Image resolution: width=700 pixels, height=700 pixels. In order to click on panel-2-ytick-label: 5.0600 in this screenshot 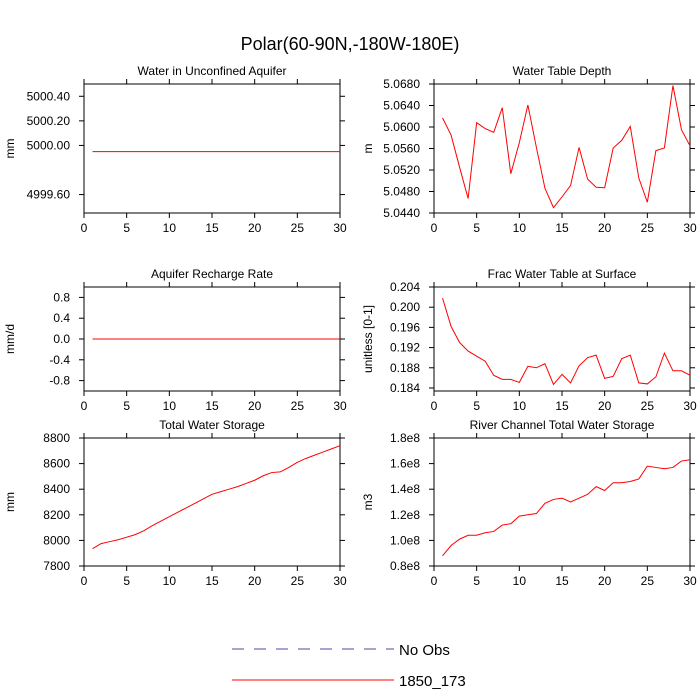, I will do `click(401, 127)`.